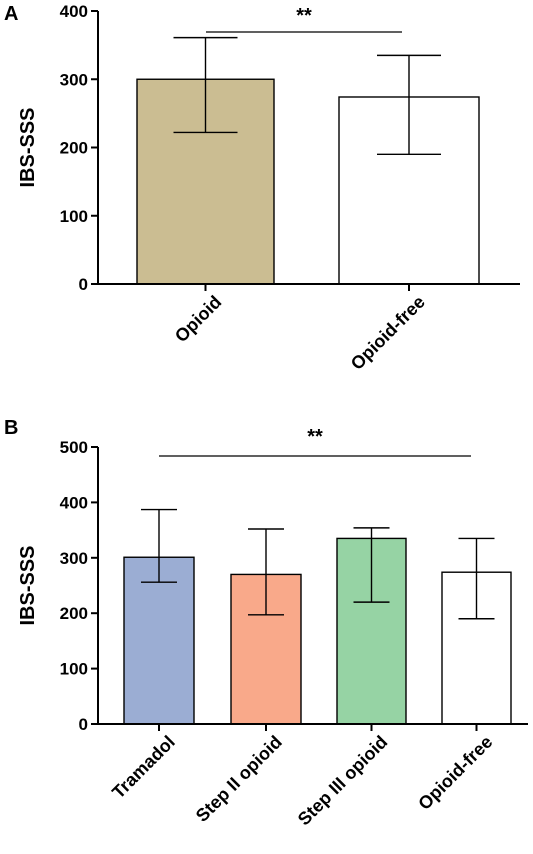 This screenshot has width=533, height=854. What do you see at coordinates (239, 779) in the screenshot?
I see `category-label: Step II opioid` at bounding box center [239, 779].